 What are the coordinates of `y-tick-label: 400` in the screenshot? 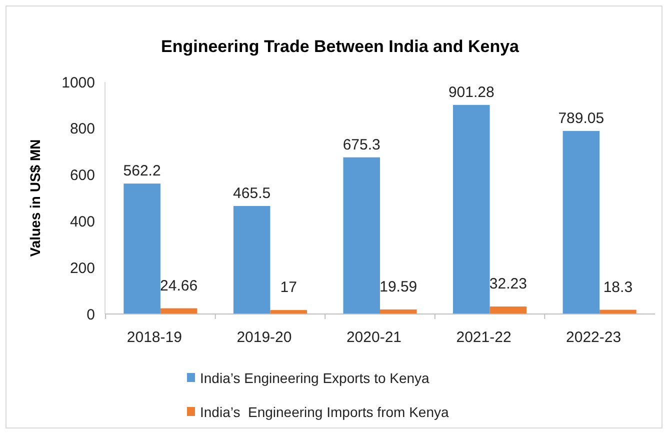 It's located at (82, 221).